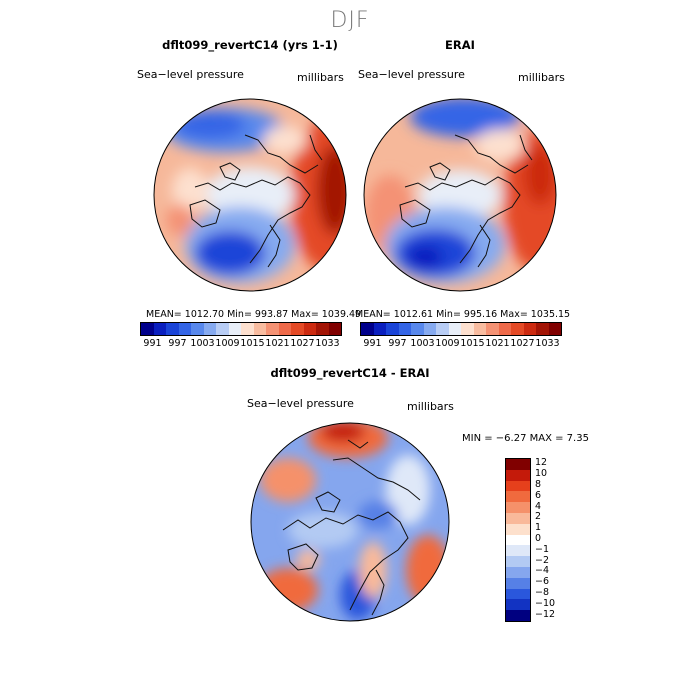  Describe the element at coordinates (202, 343) in the screenshot. I see `colorbar-model-tick-label: 1003` at that location.